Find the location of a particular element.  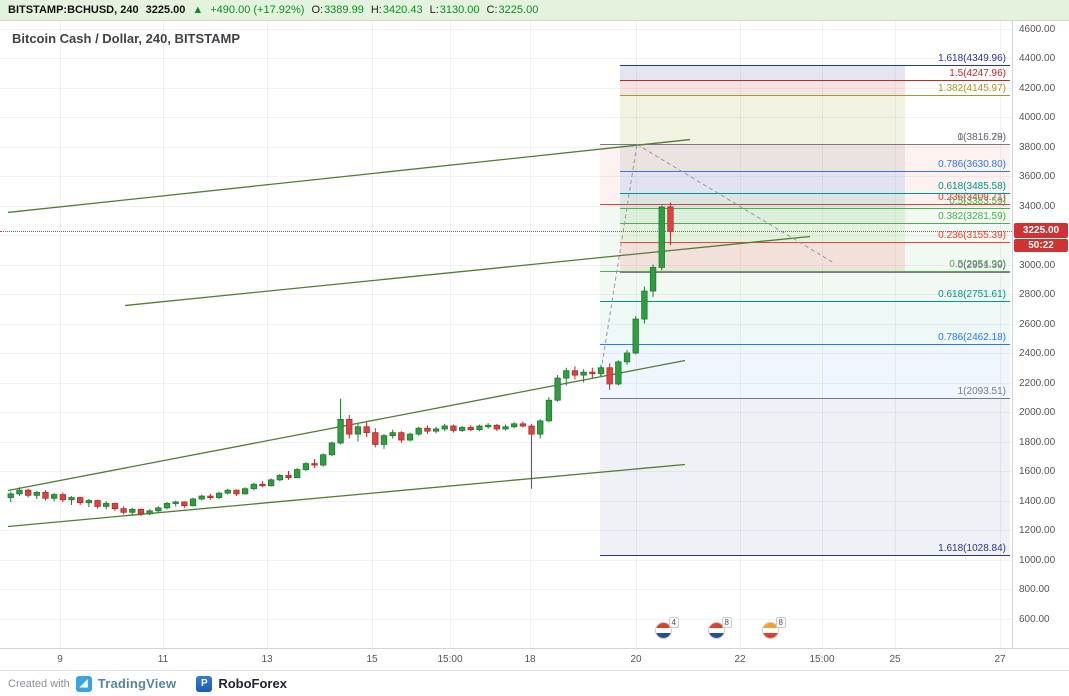

price-axis-label: 1200.00 is located at coordinates (1037, 530).